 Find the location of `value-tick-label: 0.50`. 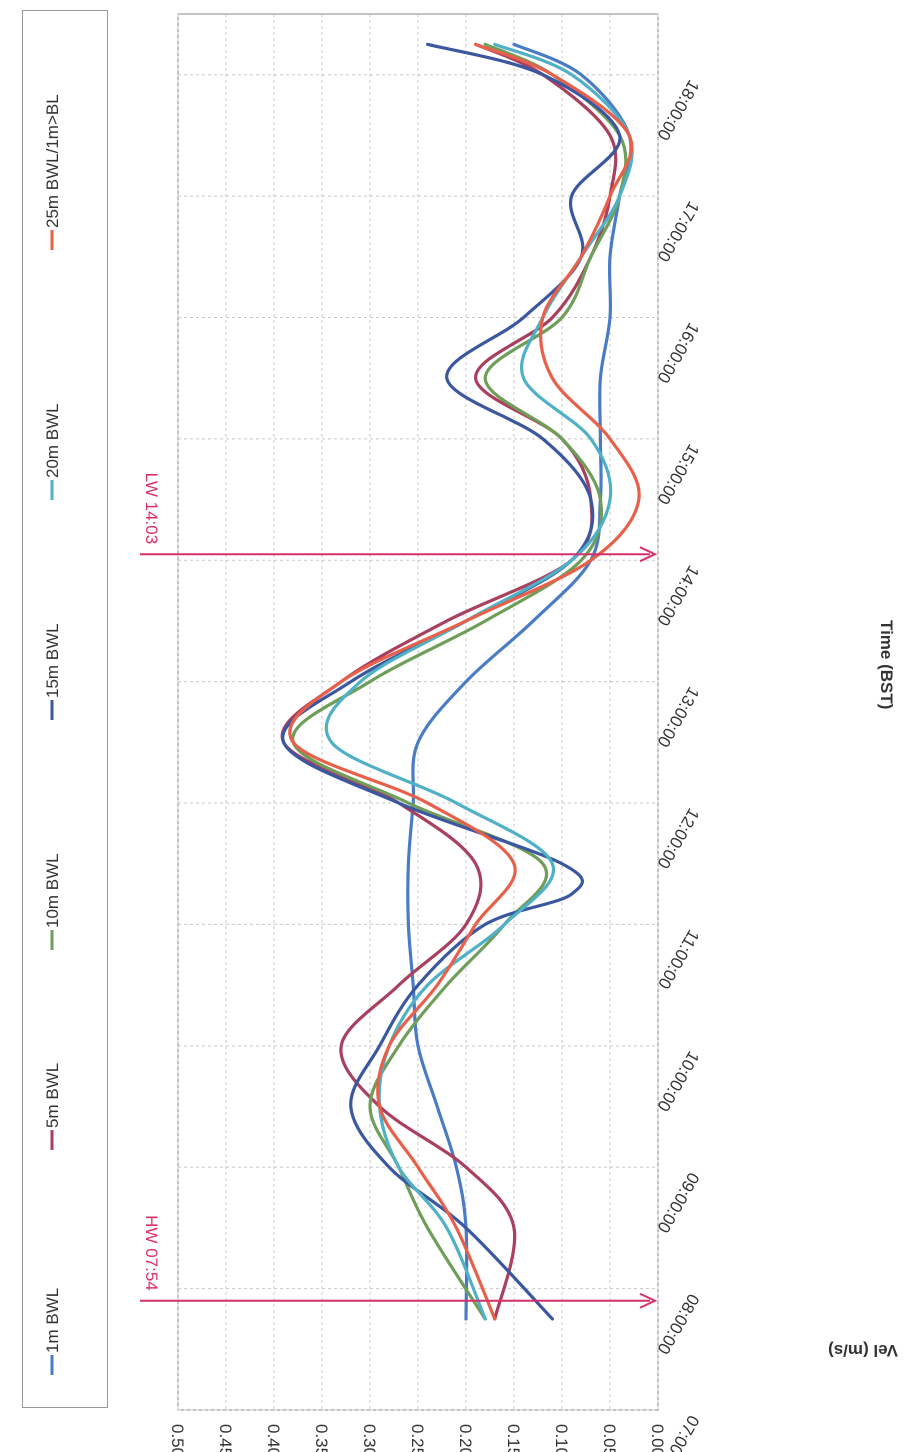

value-tick-label: 0.50 is located at coordinates (177, 1438).